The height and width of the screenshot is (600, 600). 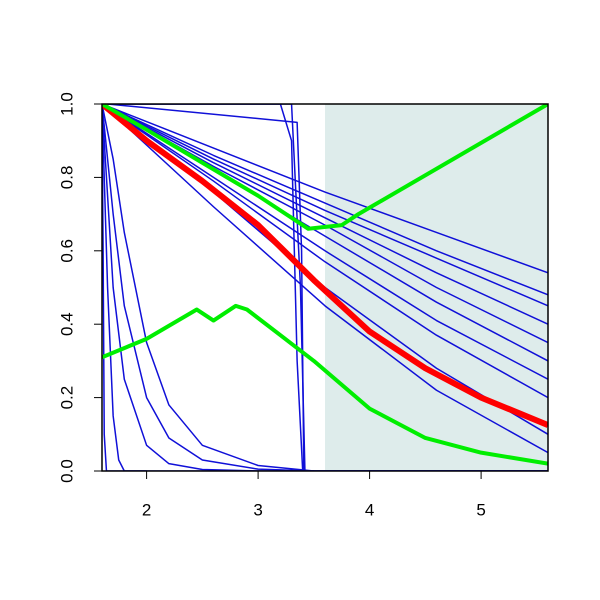 I want to click on y-tick-label: 0.6, so click(x=66, y=251).